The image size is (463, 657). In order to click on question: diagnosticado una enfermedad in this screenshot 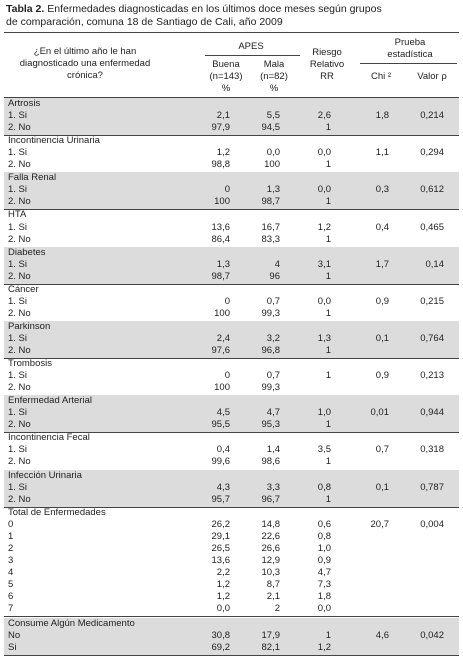, I will do `click(85, 63)`.